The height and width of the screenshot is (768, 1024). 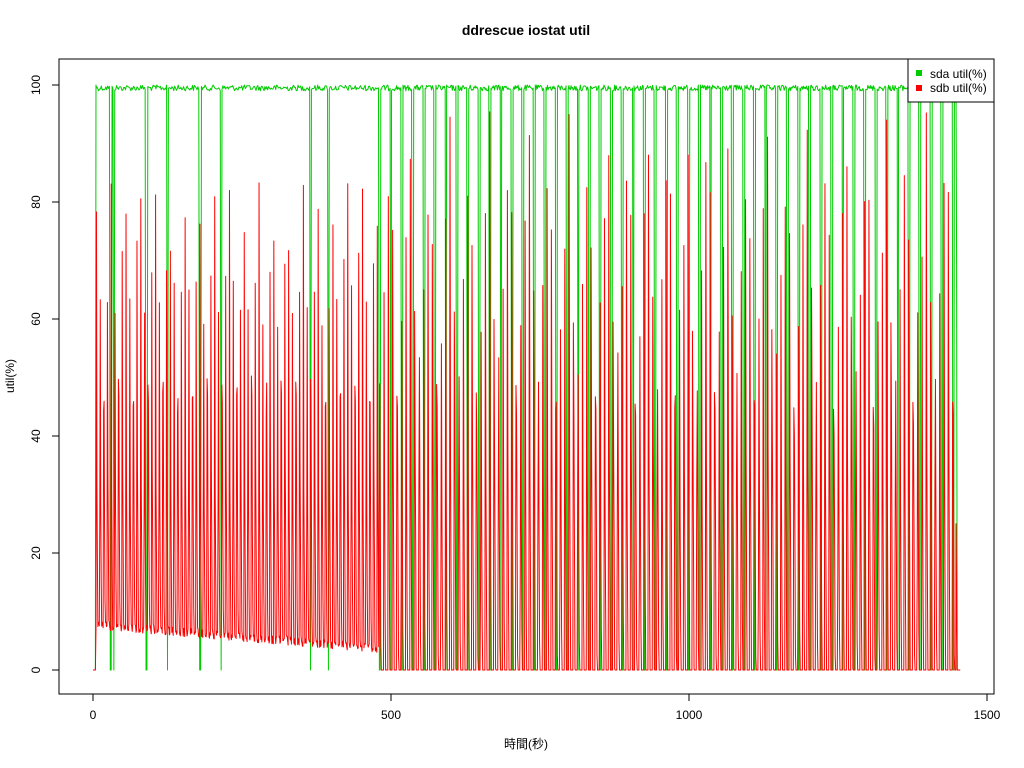 What do you see at coordinates (36, 85) in the screenshot?
I see `y-tick-label: 100` at bounding box center [36, 85].